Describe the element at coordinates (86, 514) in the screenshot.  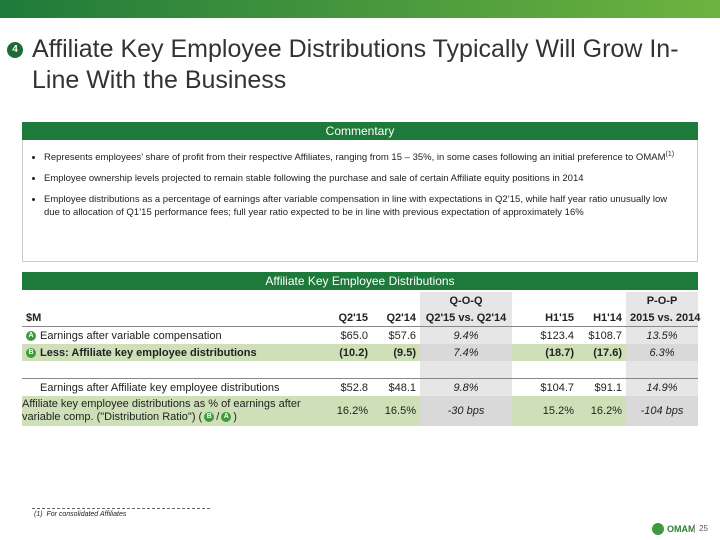
I see `footnote-text: For consolidated Affiliates` at that location.